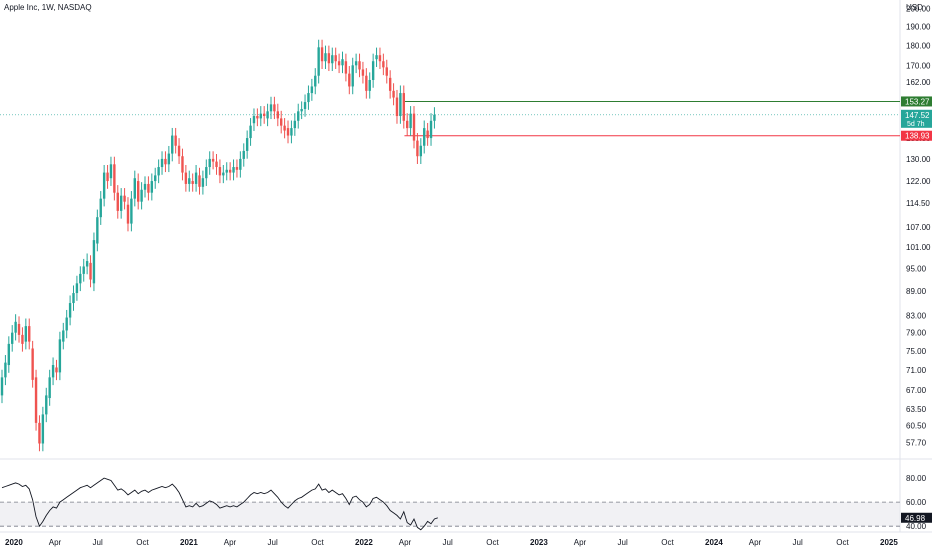  What do you see at coordinates (918, 9) in the screenshot?
I see `price-tick-label: 200.00` at bounding box center [918, 9].